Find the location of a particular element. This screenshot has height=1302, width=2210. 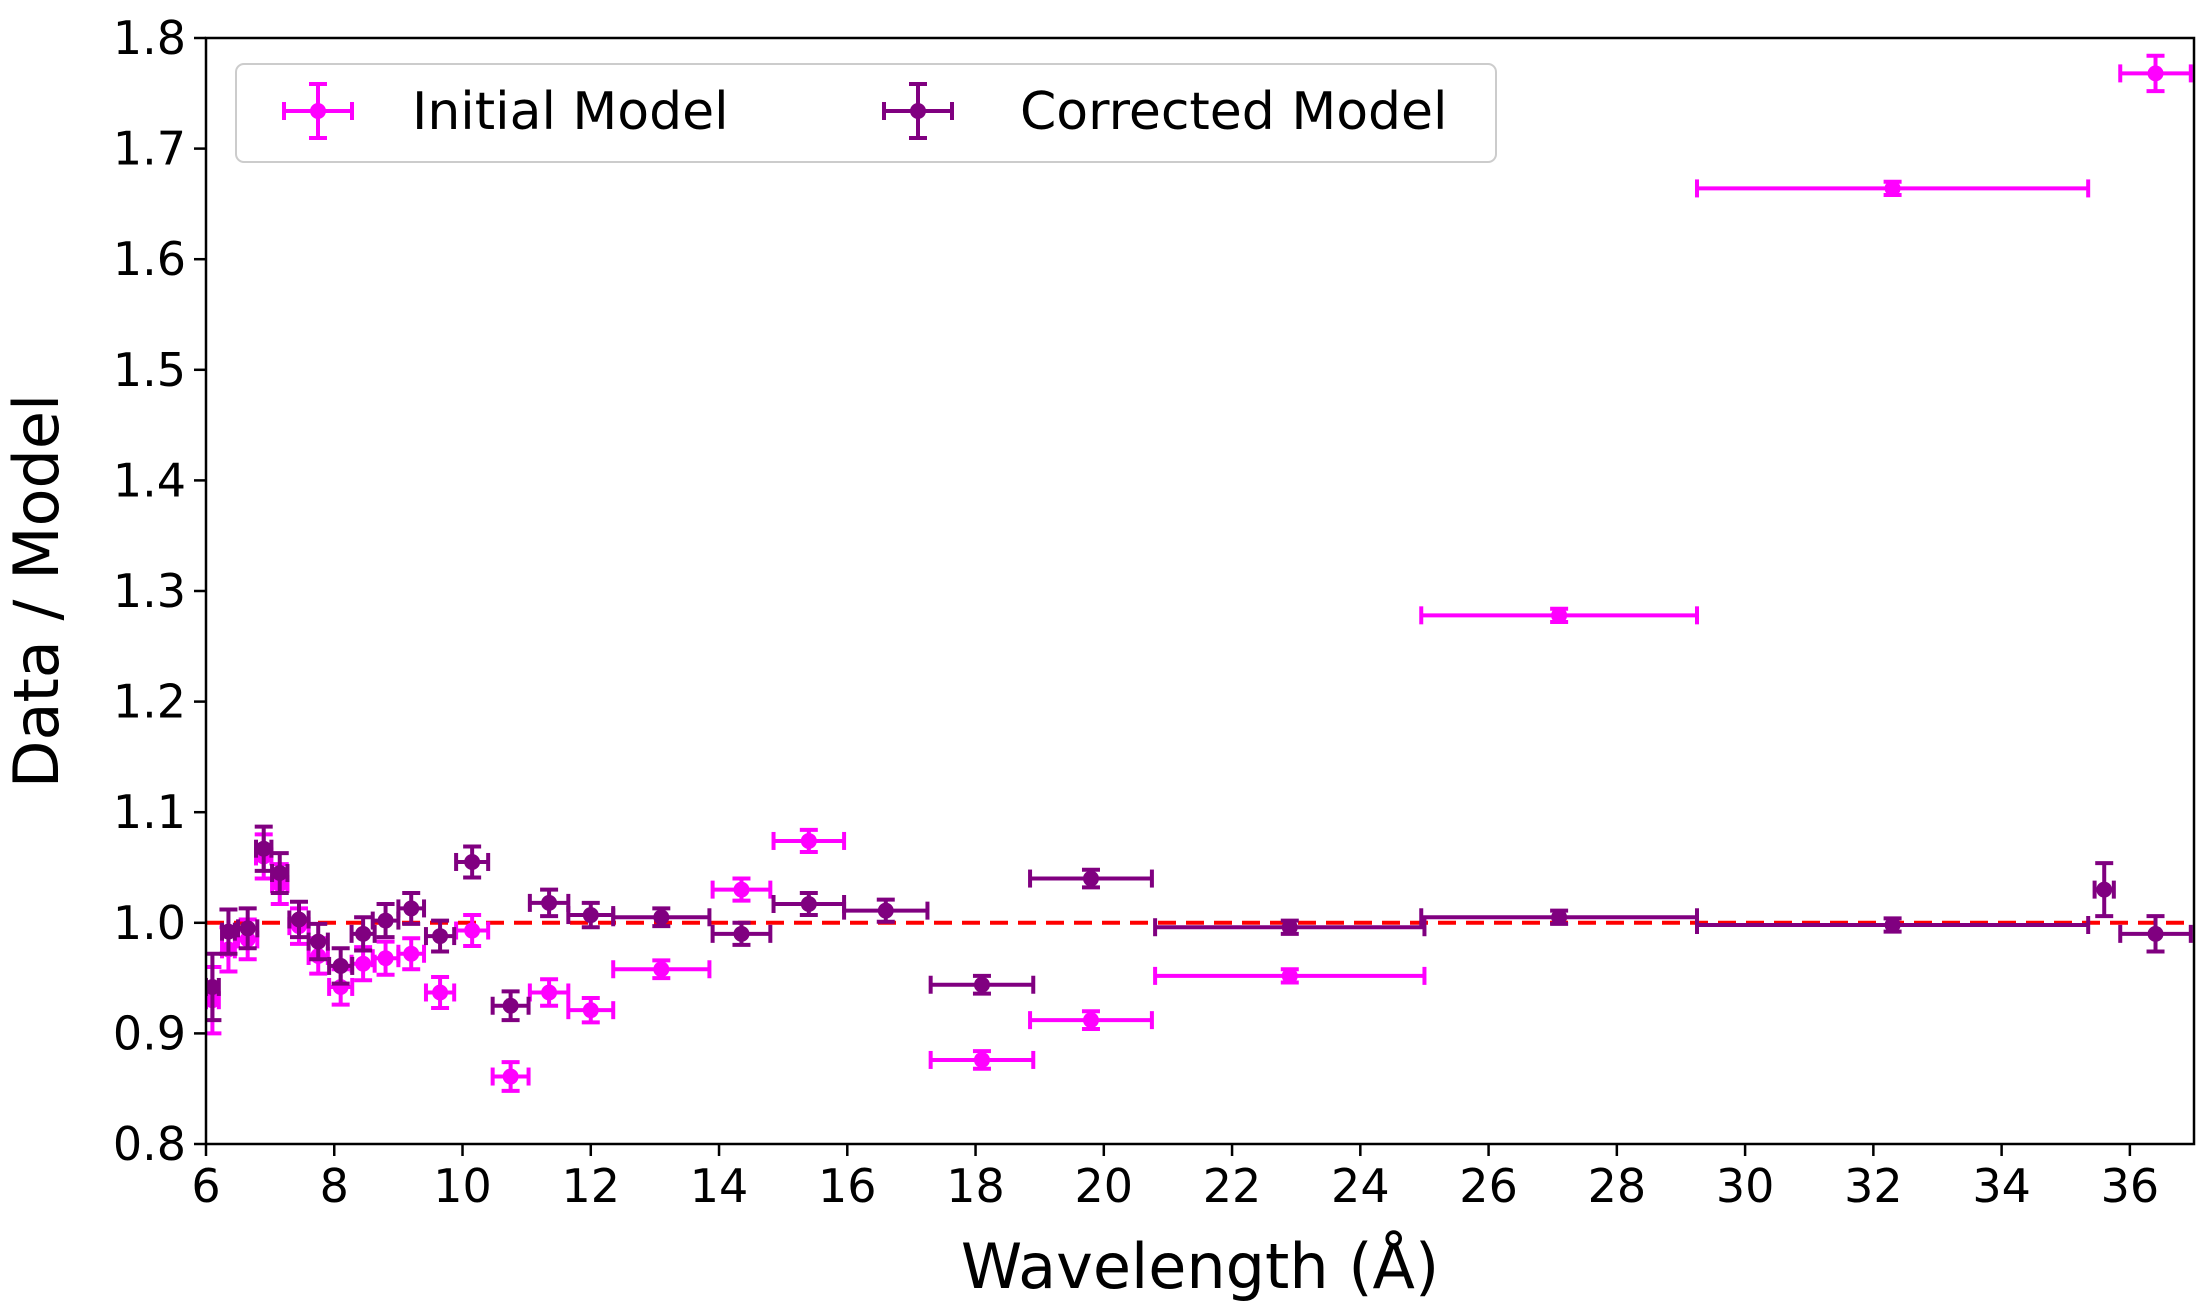

x-tick-label: 6 is located at coordinates (205, 1186).